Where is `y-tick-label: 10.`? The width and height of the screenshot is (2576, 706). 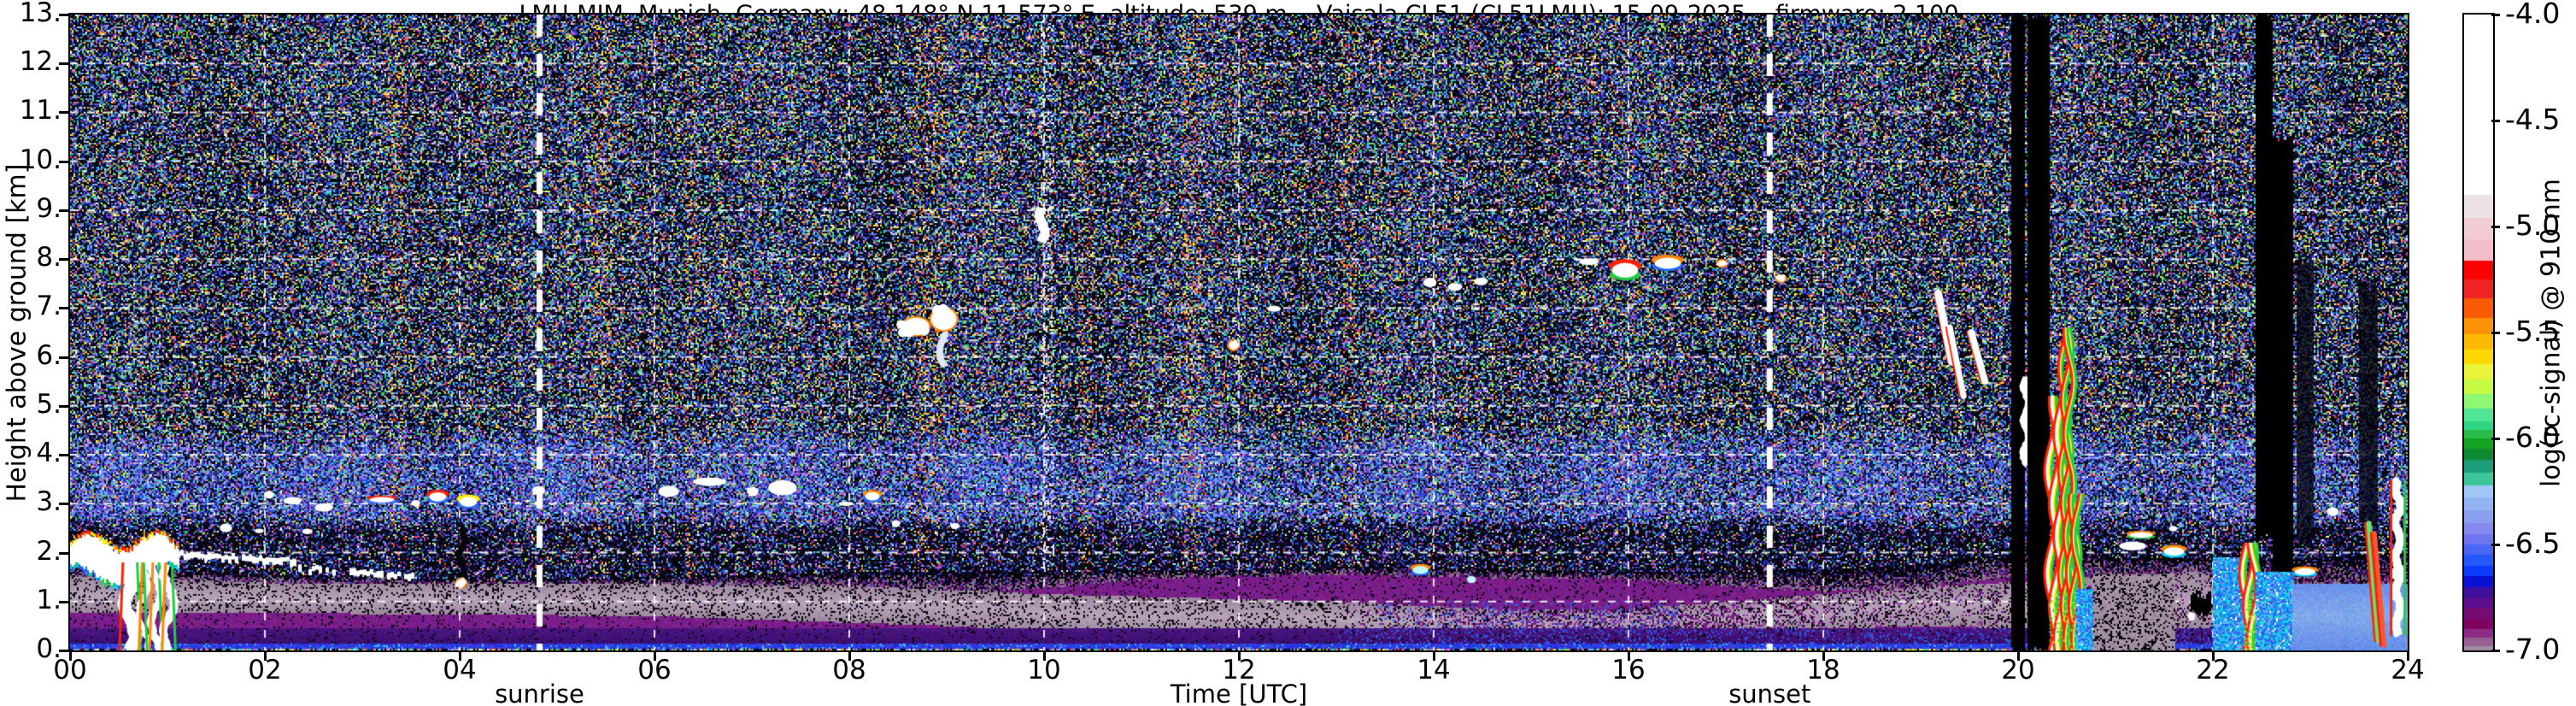 y-tick-label: 10. is located at coordinates (40, 159).